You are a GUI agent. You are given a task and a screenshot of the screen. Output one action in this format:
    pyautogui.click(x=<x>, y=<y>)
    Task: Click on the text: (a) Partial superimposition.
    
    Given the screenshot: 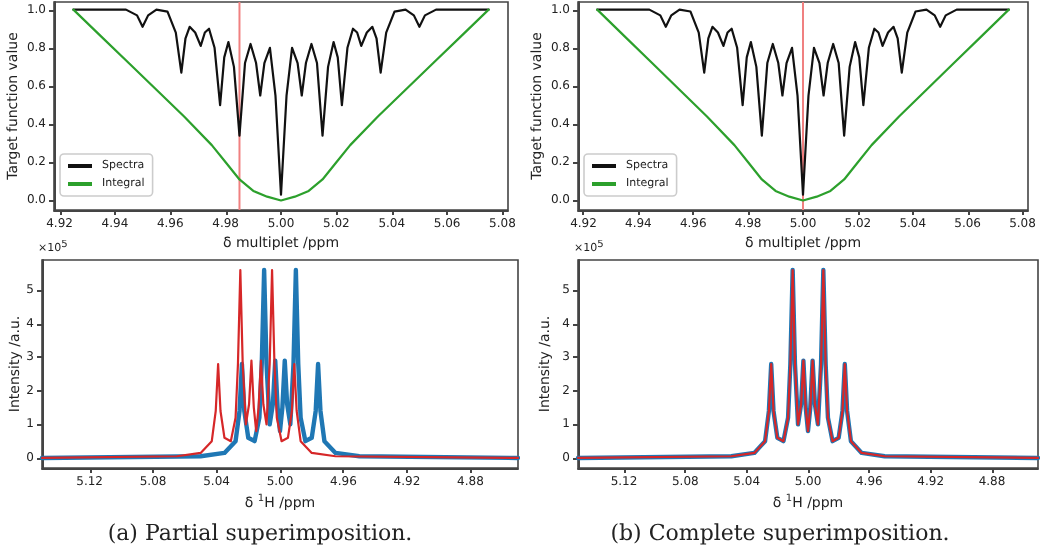 What is the action you would take?
    pyautogui.click(x=260, y=533)
    